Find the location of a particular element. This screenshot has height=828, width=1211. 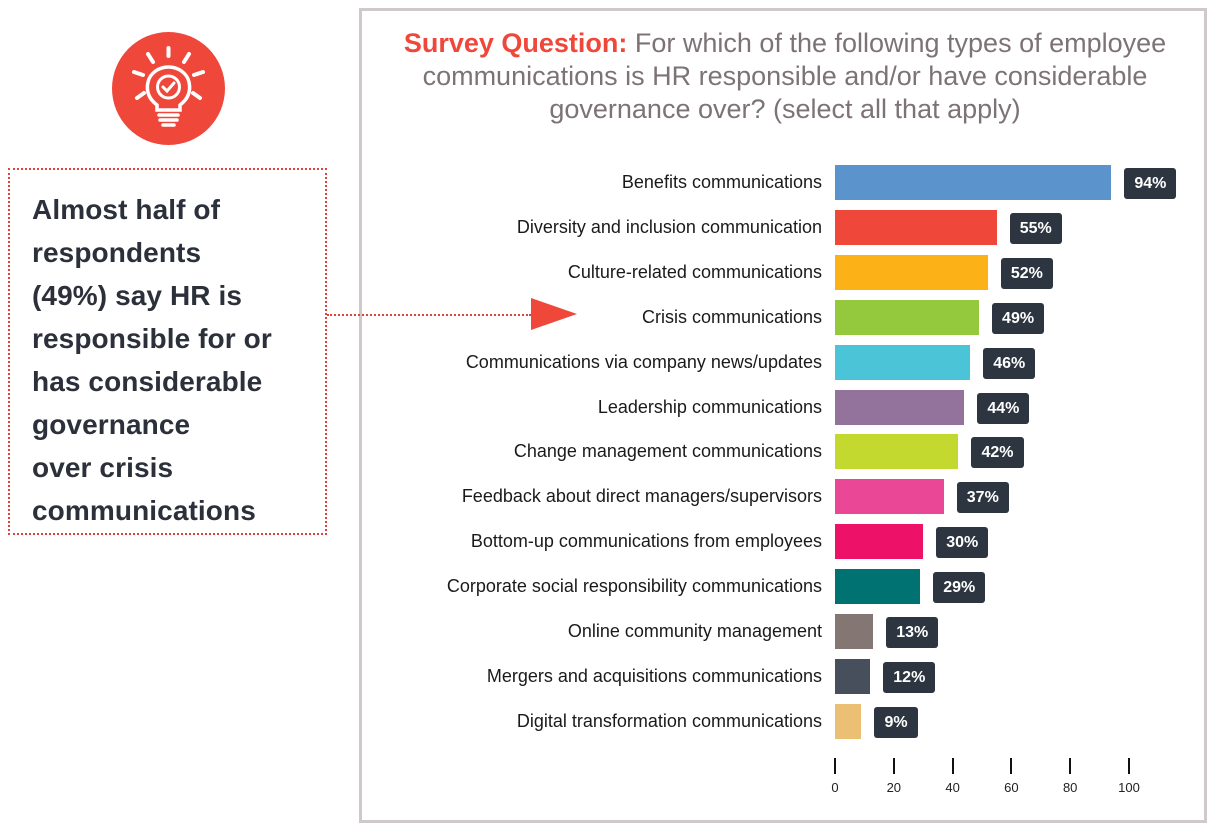

arrow-right-icon is located at coordinates (554, 314).